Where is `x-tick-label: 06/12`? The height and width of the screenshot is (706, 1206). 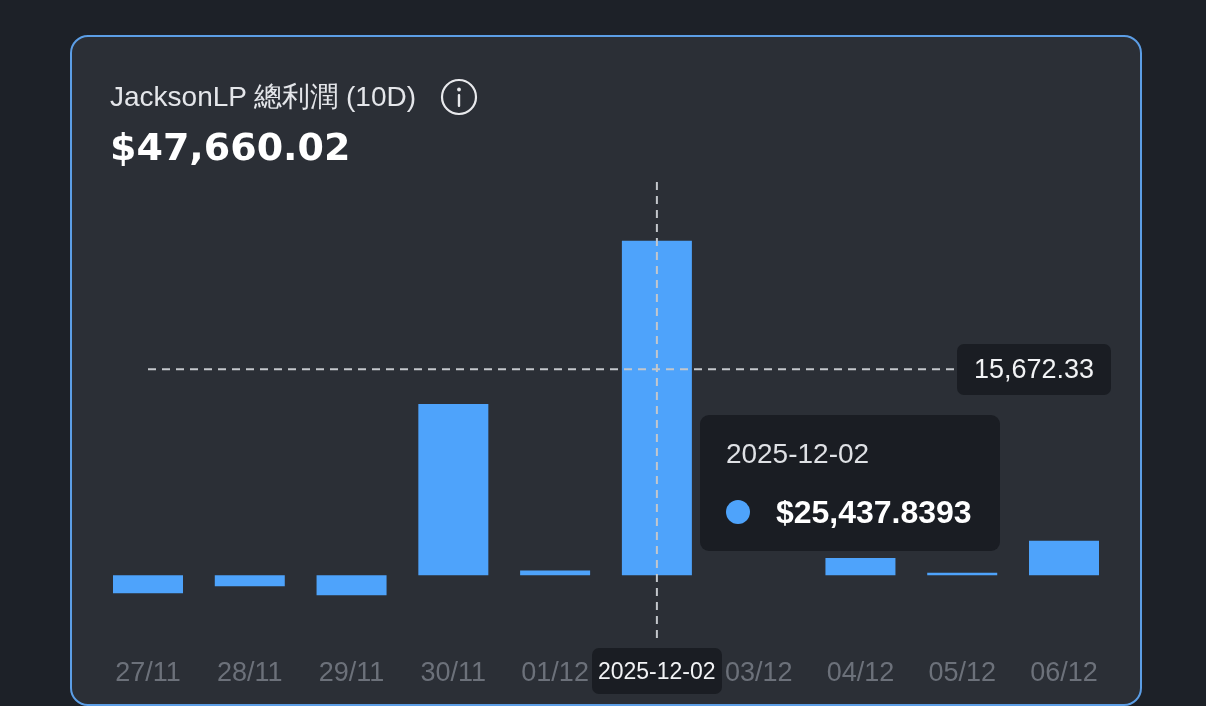
x-tick-label: 06/12 is located at coordinates (1064, 671).